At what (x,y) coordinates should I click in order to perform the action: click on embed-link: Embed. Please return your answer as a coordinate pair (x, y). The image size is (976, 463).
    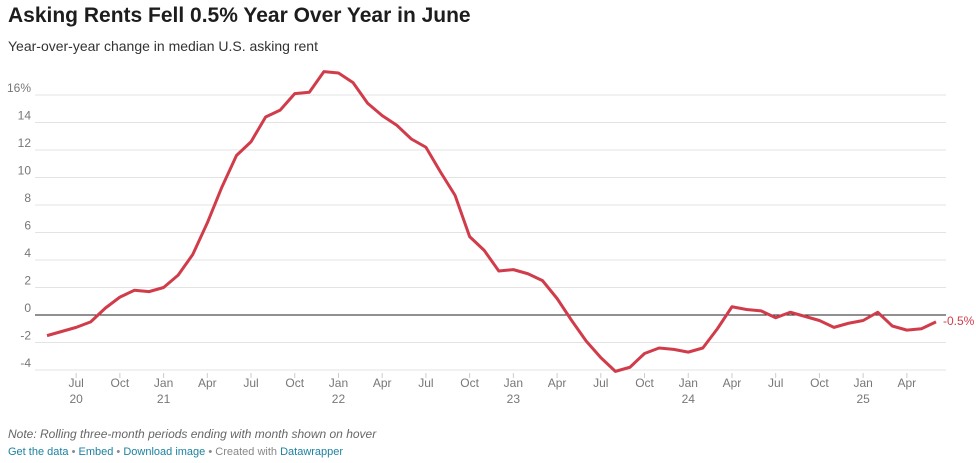
    Looking at the image, I should click on (96, 452).